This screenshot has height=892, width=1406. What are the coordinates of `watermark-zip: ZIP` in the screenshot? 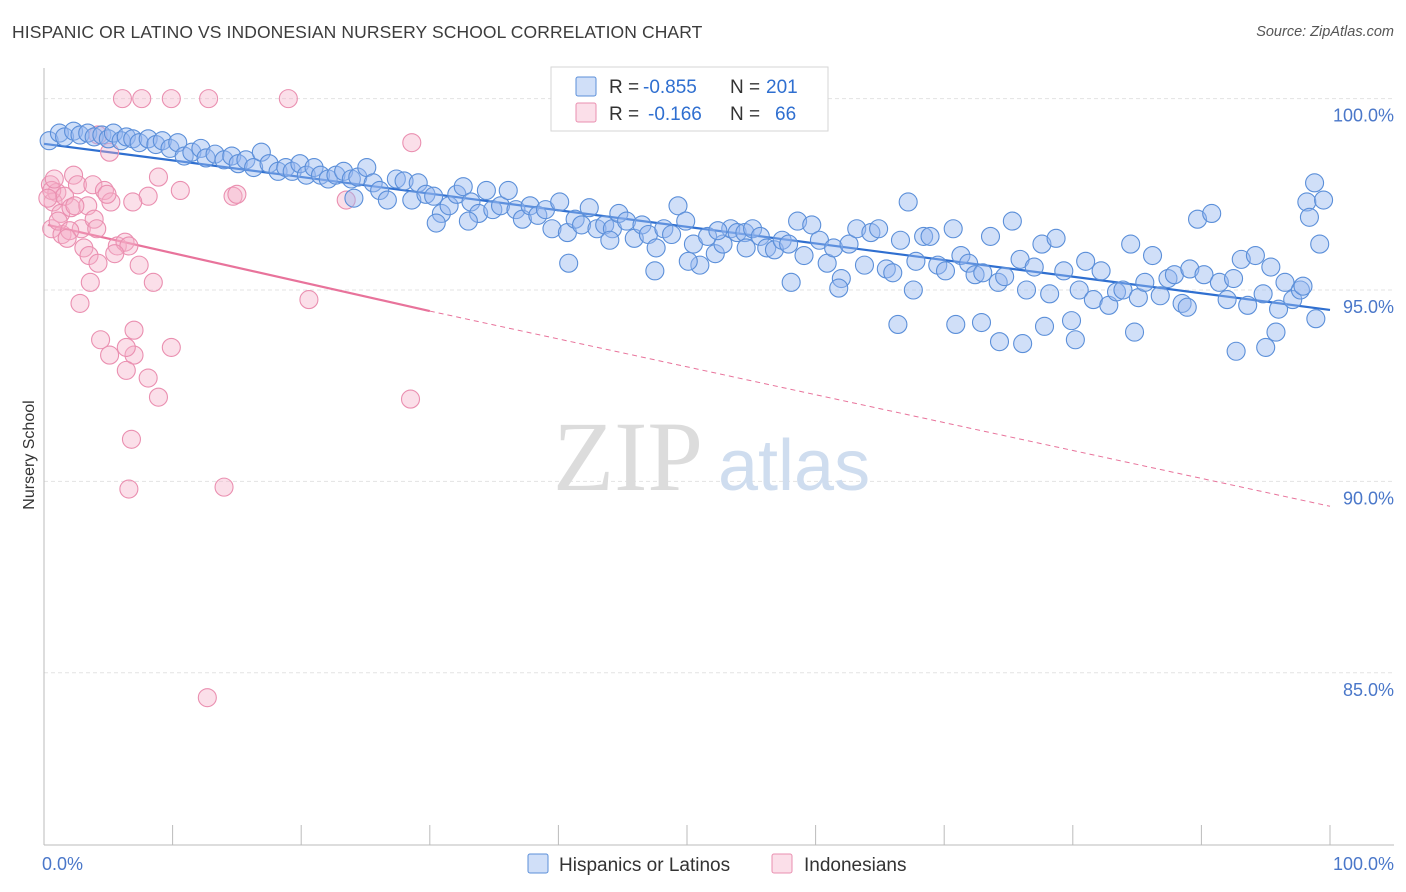 It's located at (628, 456).